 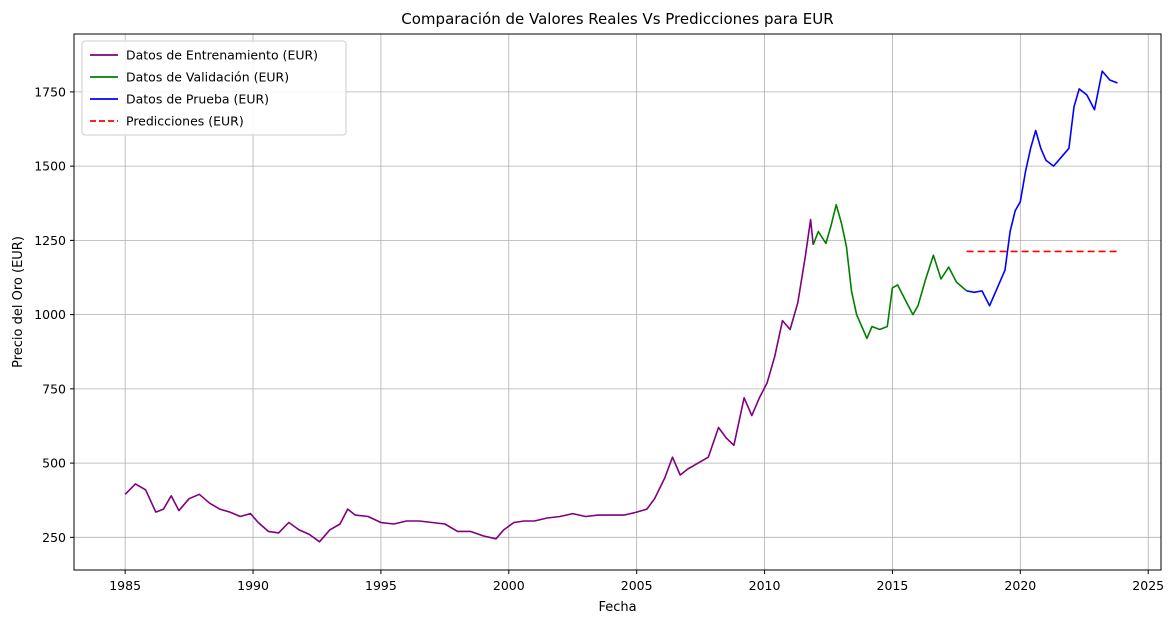 What do you see at coordinates (637, 585) in the screenshot?
I see `x-tick-label: 2005` at bounding box center [637, 585].